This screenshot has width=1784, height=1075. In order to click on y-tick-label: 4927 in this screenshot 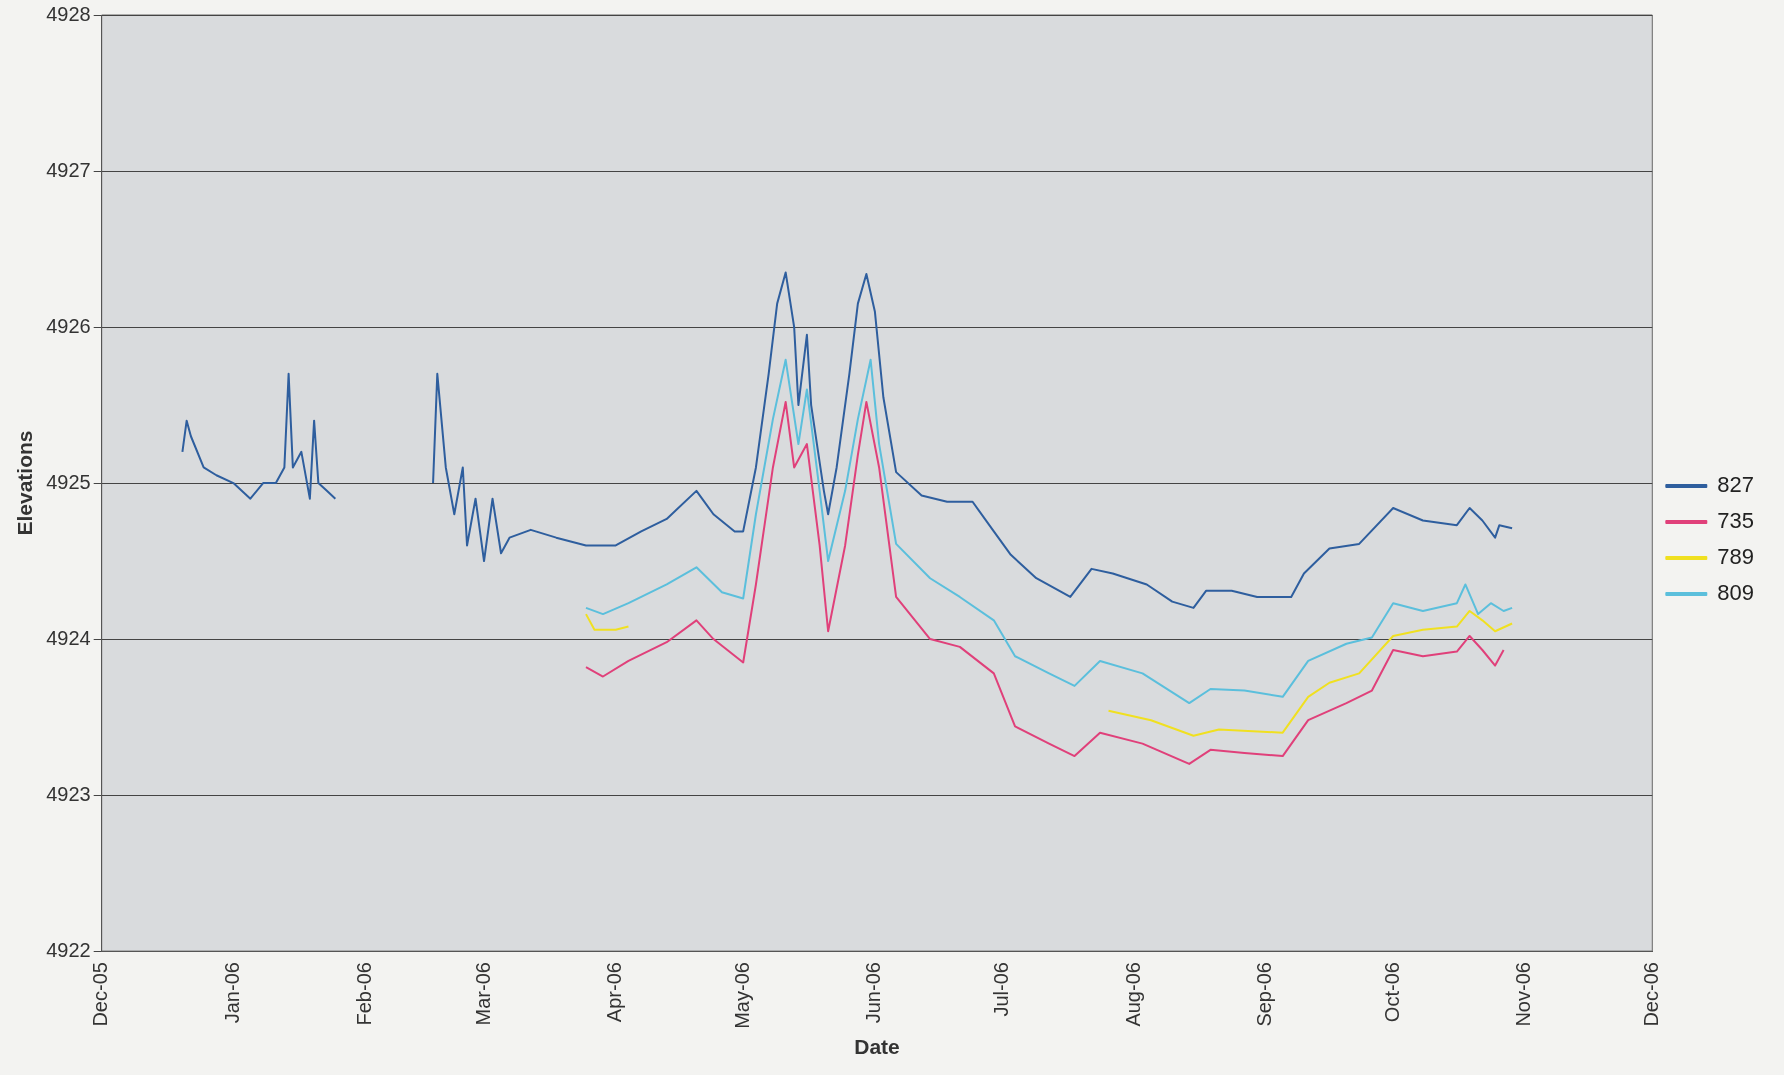, I will do `click(68, 169)`.